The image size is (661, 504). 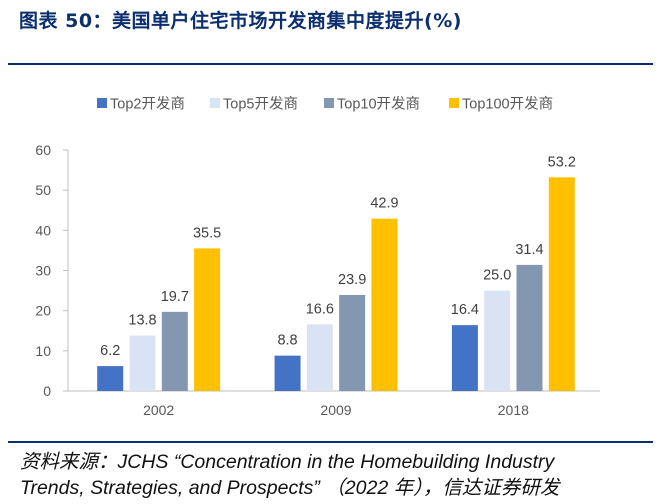 I want to click on data-label: 16.4, so click(x=465, y=310).